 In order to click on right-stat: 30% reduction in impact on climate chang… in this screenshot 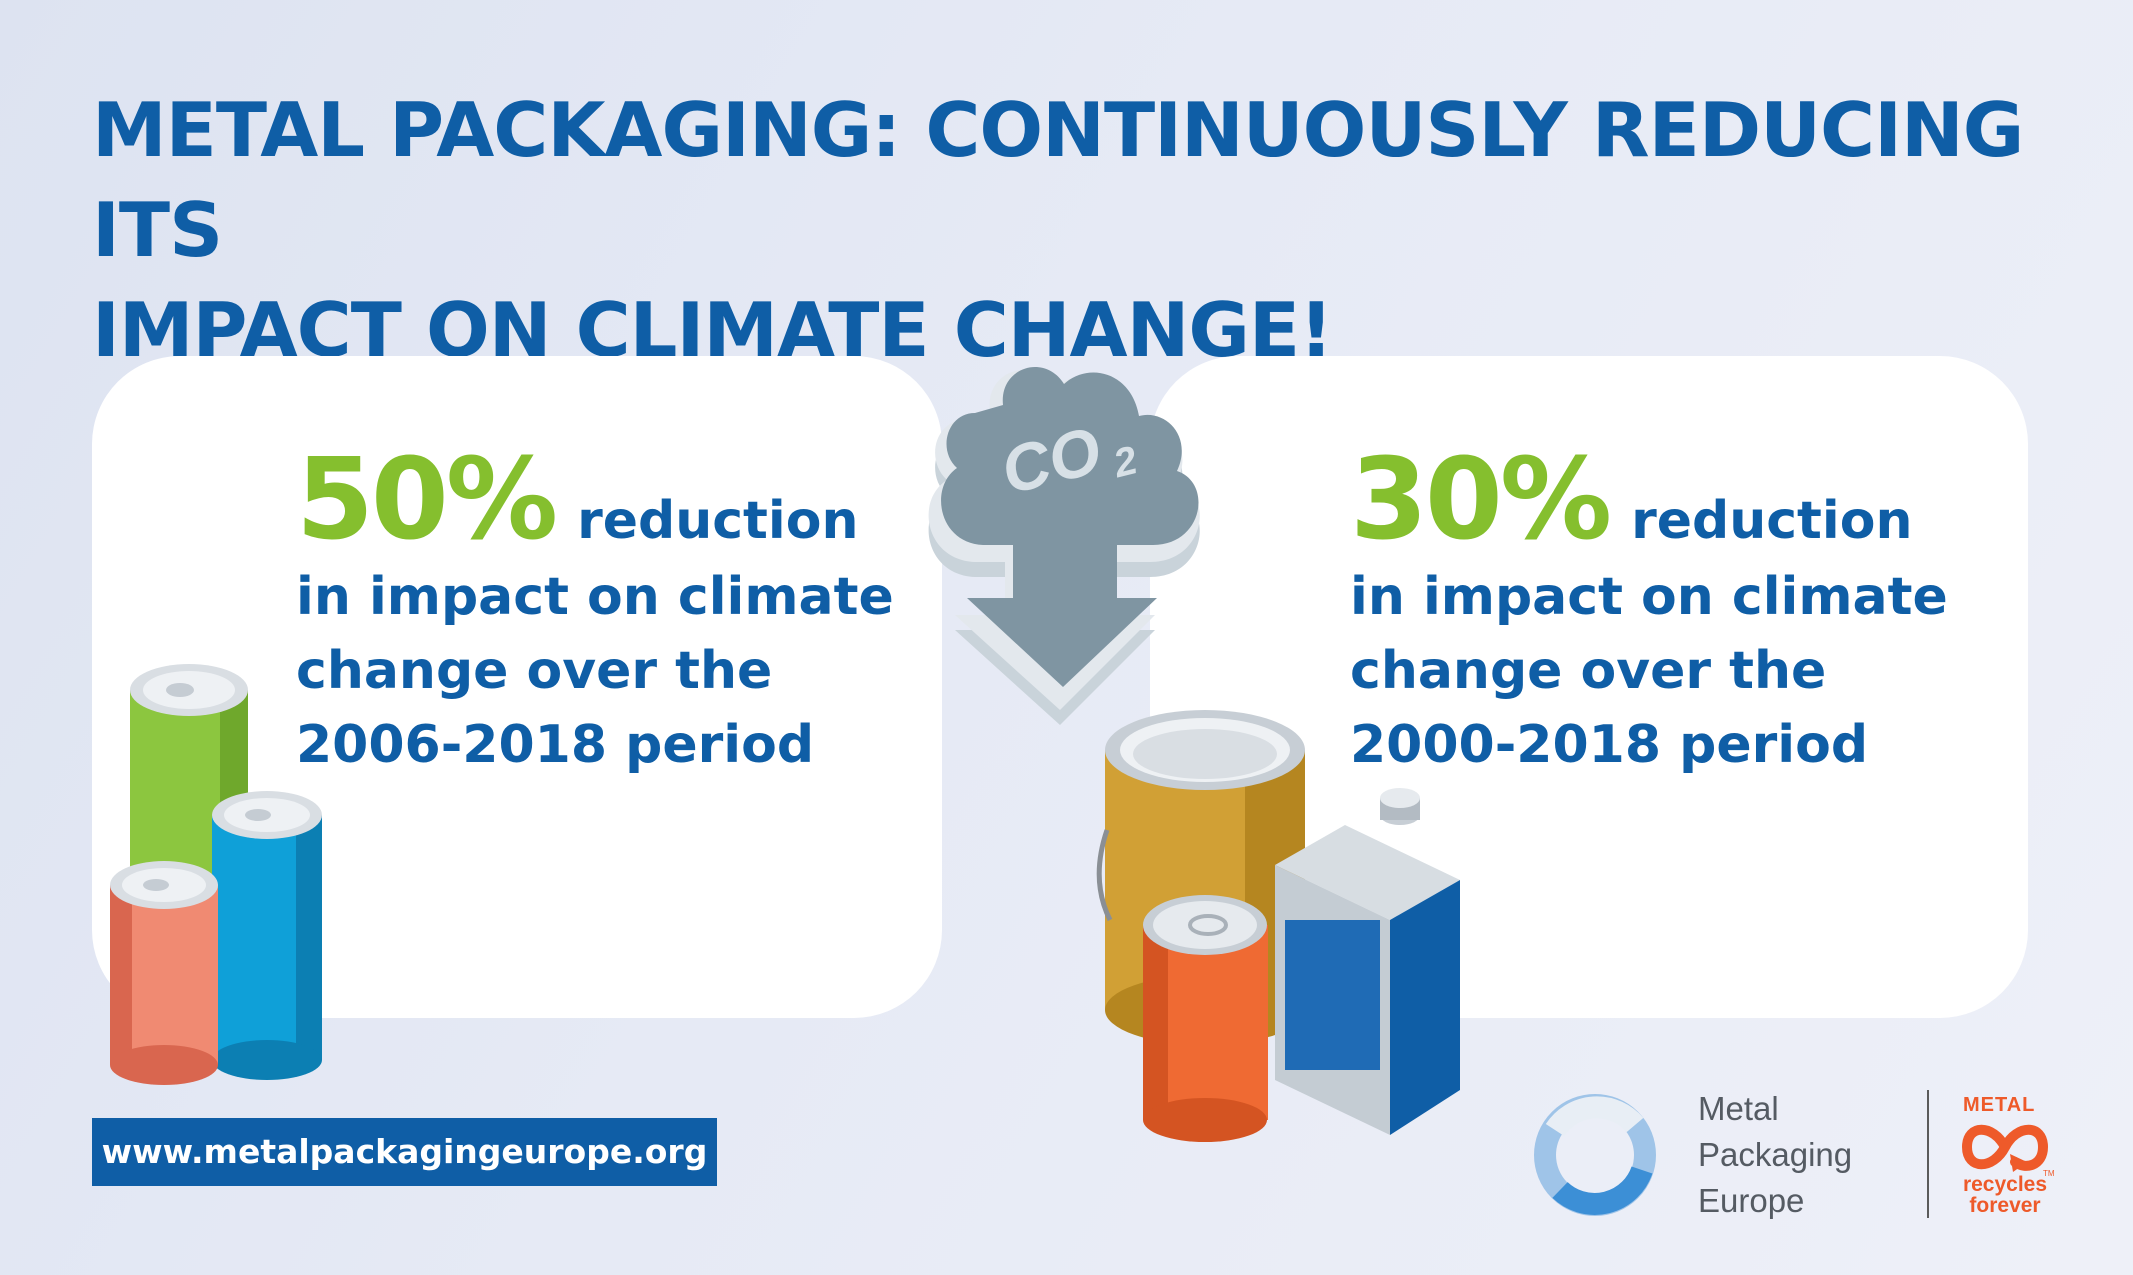, I will do `click(1670, 611)`.